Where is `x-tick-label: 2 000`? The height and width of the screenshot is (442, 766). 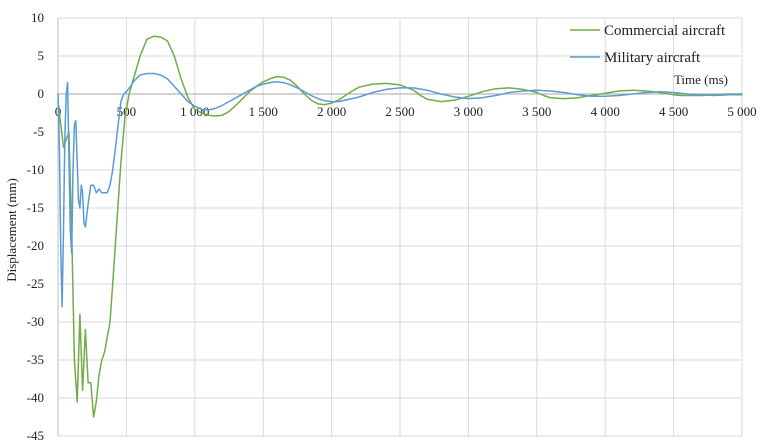 x-tick-label: 2 000 is located at coordinates (331, 111).